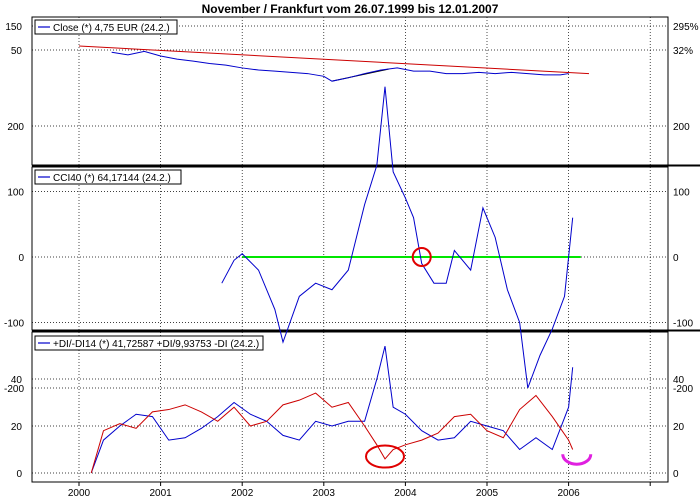  What do you see at coordinates (15, 193) in the screenshot?
I see `y-tick-label: 100` at bounding box center [15, 193].